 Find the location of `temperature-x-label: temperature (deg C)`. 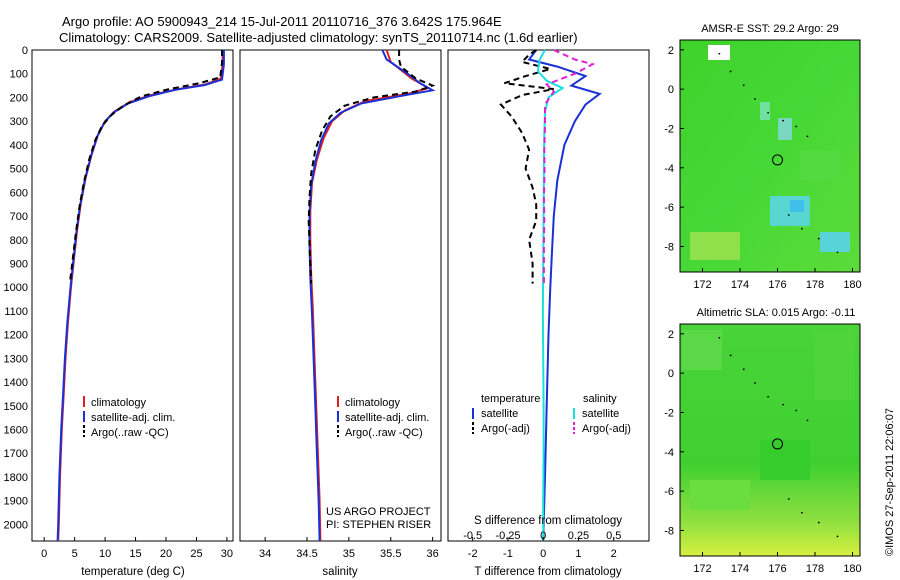

temperature-x-label: temperature (deg C) is located at coordinates (133, 572).